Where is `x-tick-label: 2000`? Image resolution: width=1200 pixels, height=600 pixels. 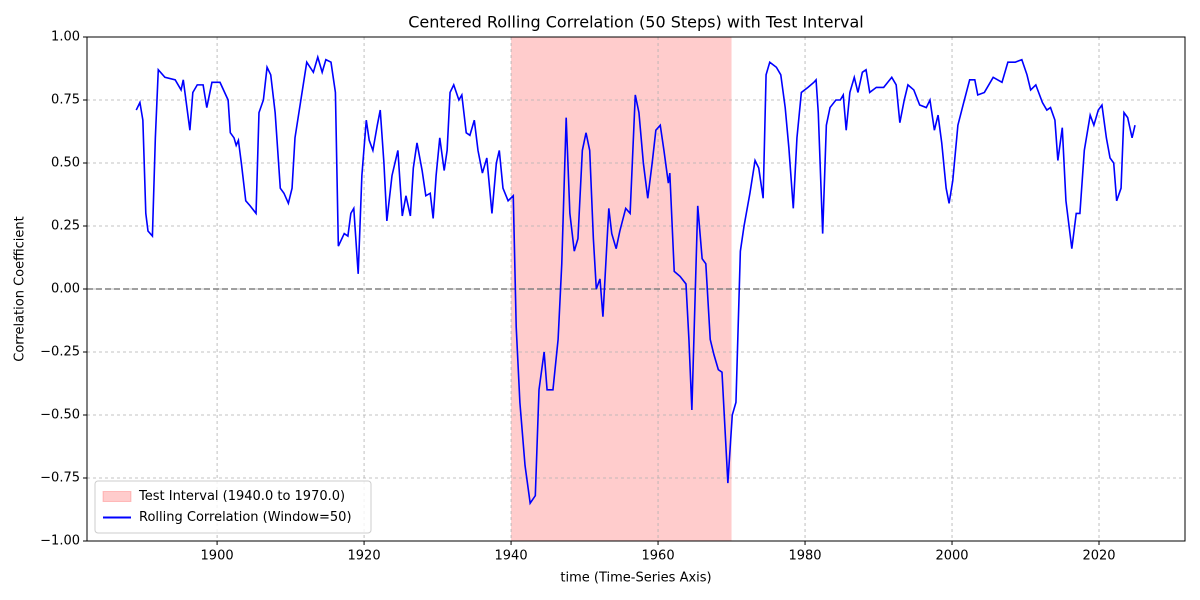 x-tick-label: 2000 is located at coordinates (951, 556).